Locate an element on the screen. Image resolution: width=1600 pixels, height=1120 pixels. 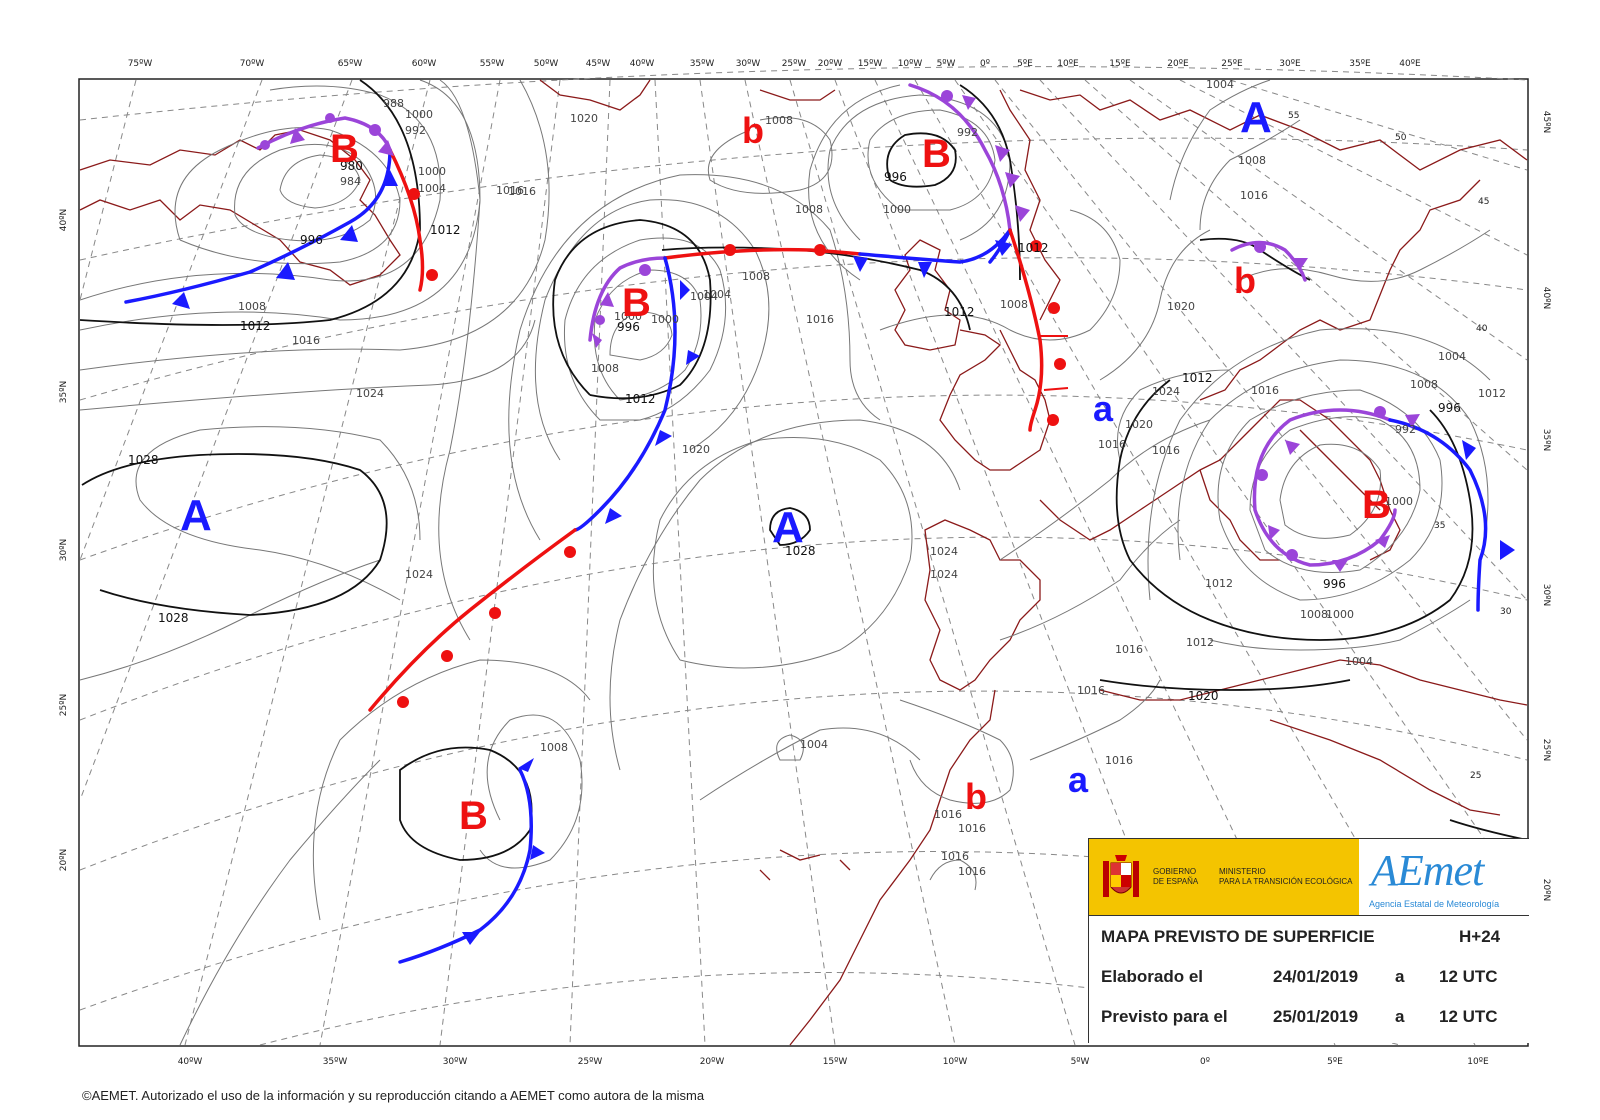
valid-a: a is located at coordinates (1400, 1016).